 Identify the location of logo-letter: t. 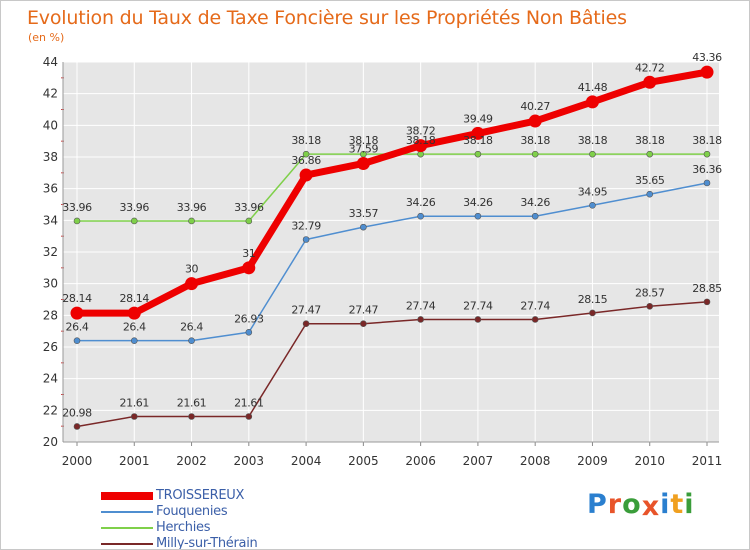
(677, 504).